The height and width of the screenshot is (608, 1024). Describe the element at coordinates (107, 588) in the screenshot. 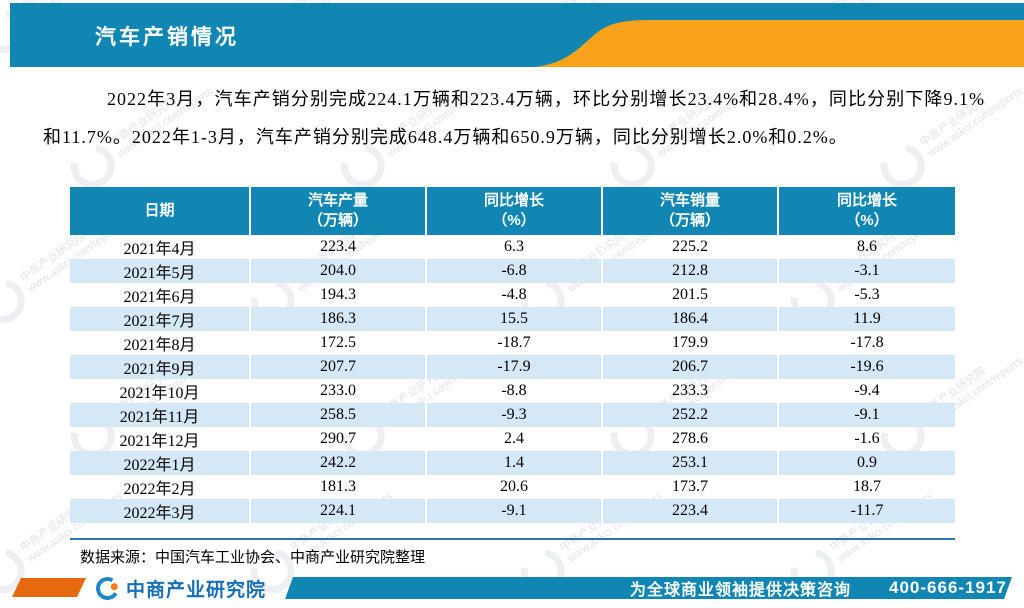

I see `company-logo-icon` at that location.